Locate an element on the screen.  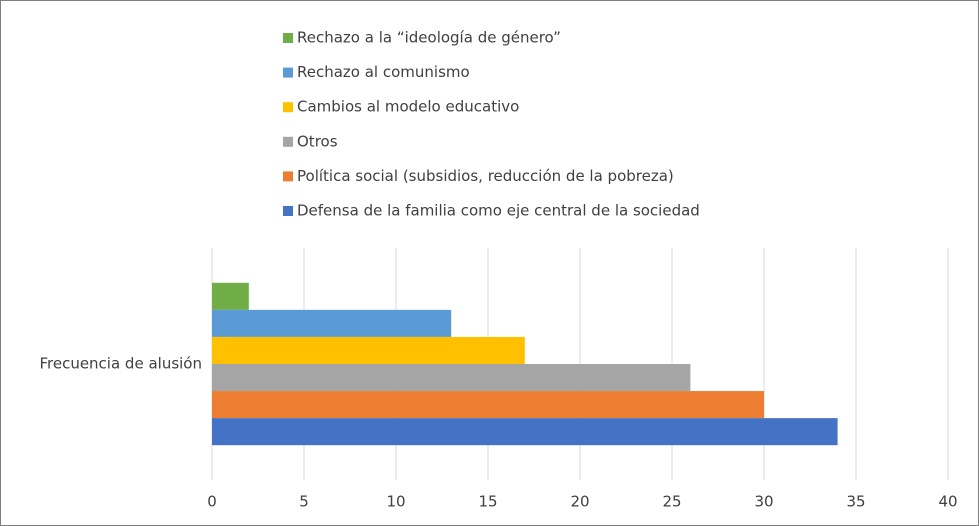
x-tick-label: 35 is located at coordinates (855, 502).